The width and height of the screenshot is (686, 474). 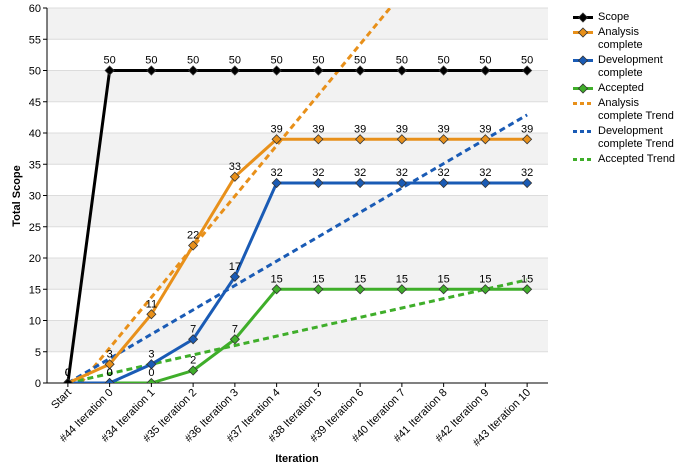 What do you see at coordinates (630, 66) in the screenshot?
I see `legend-label: Development complete` at bounding box center [630, 66].